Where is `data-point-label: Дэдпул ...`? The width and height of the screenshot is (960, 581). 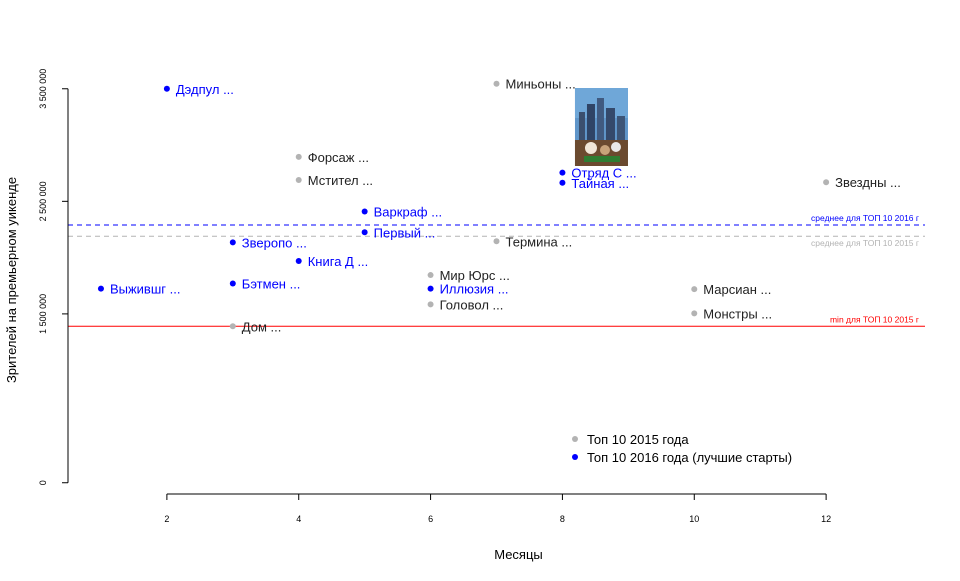
data-point-label: Дэдпул ... is located at coordinates (205, 89).